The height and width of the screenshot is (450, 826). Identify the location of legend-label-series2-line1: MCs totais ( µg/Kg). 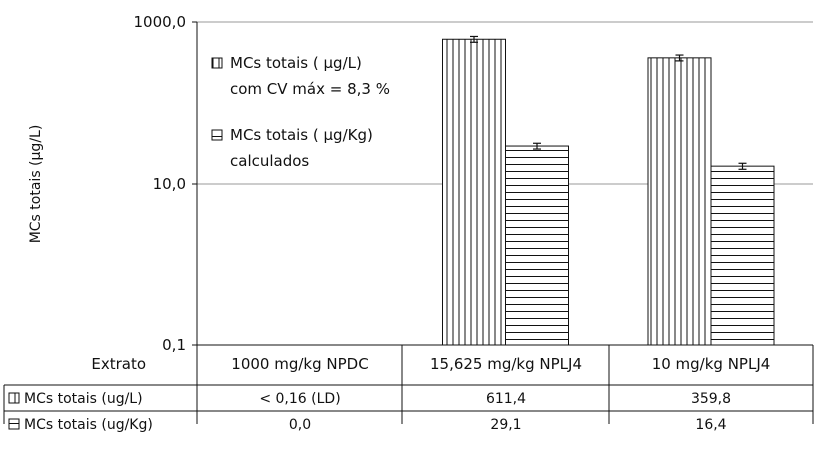
(301, 135).